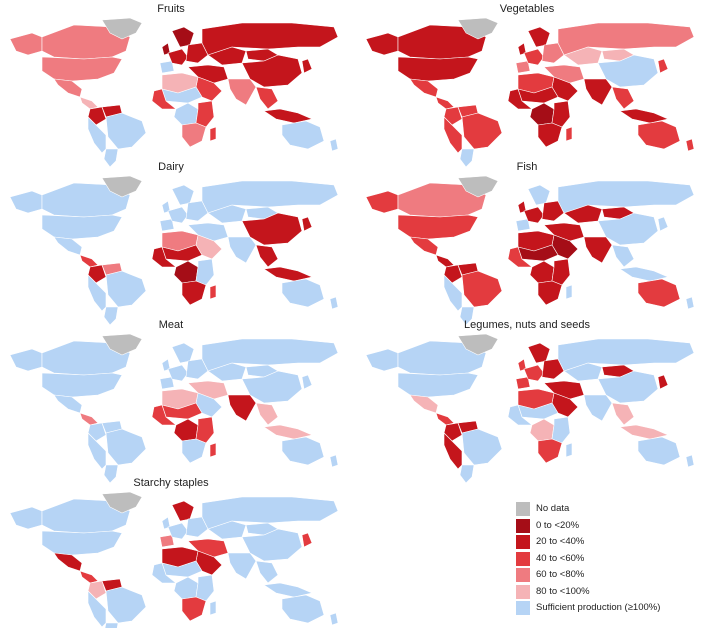 The image size is (701, 628). I want to click on map-panel-fruits: Fruits, so click(171, 85).